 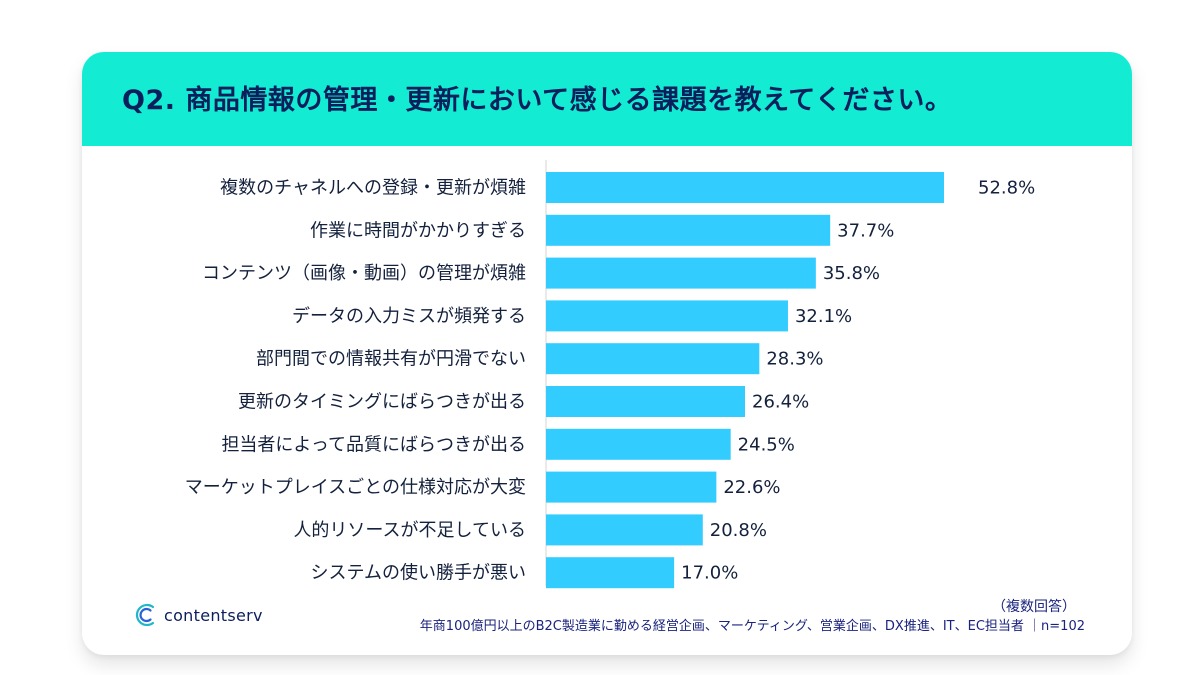 What do you see at coordinates (1034, 607) in the screenshot?
I see `multiple-answer-note: （複数回答）` at bounding box center [1034, 607].